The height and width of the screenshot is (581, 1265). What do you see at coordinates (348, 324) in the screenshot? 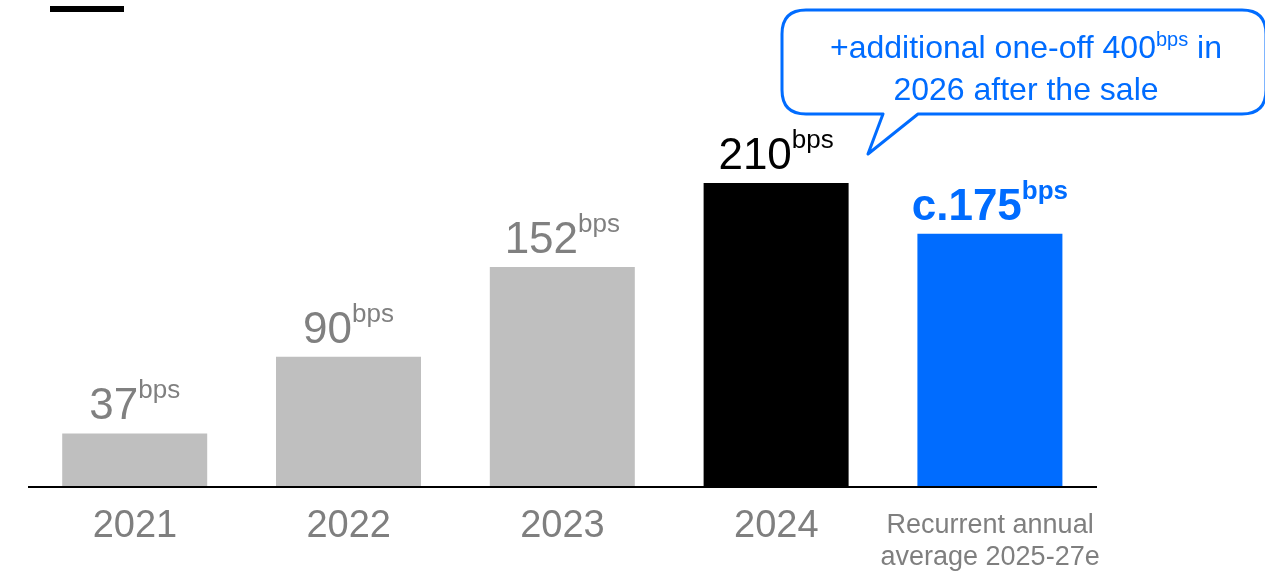
I see `data-label: 90$^{bps}$` at bounding box center [348, 324].